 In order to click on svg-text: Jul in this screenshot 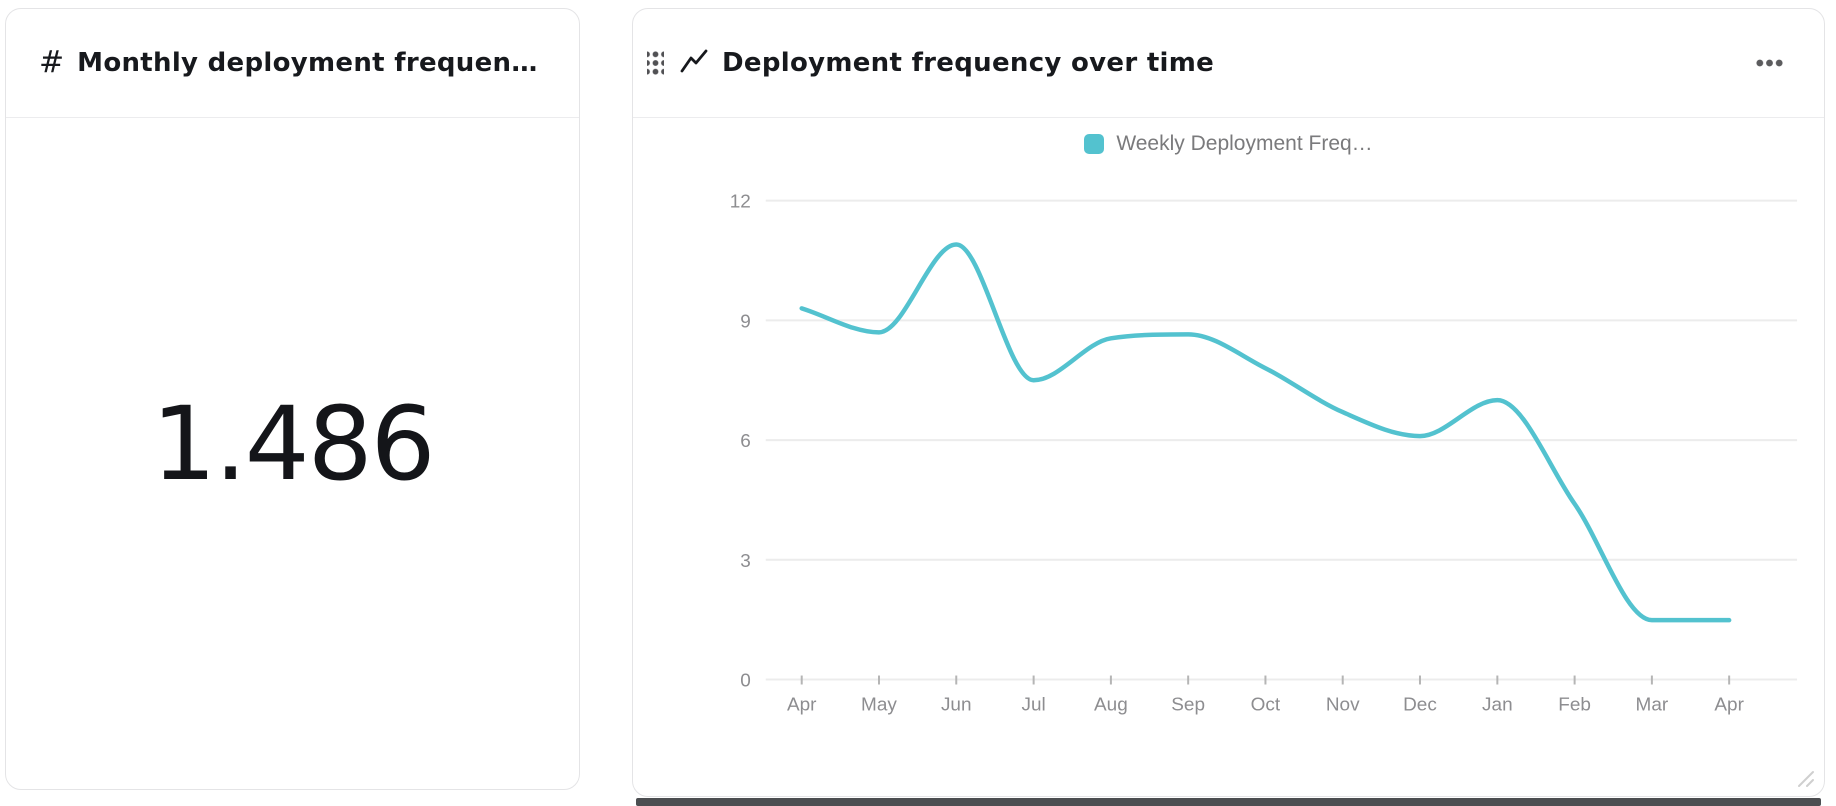, I will do `click(1034, 704)`.